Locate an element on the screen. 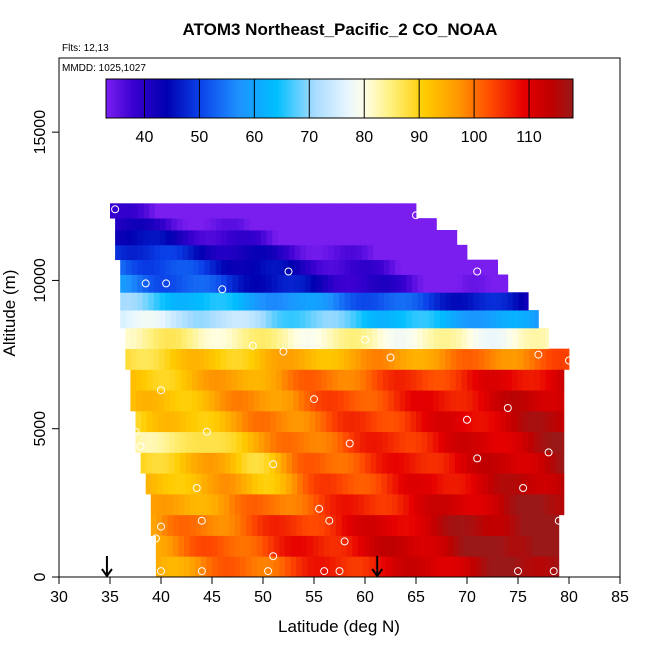  y-tick-label: 5000 is located at coordinates (40, 429).